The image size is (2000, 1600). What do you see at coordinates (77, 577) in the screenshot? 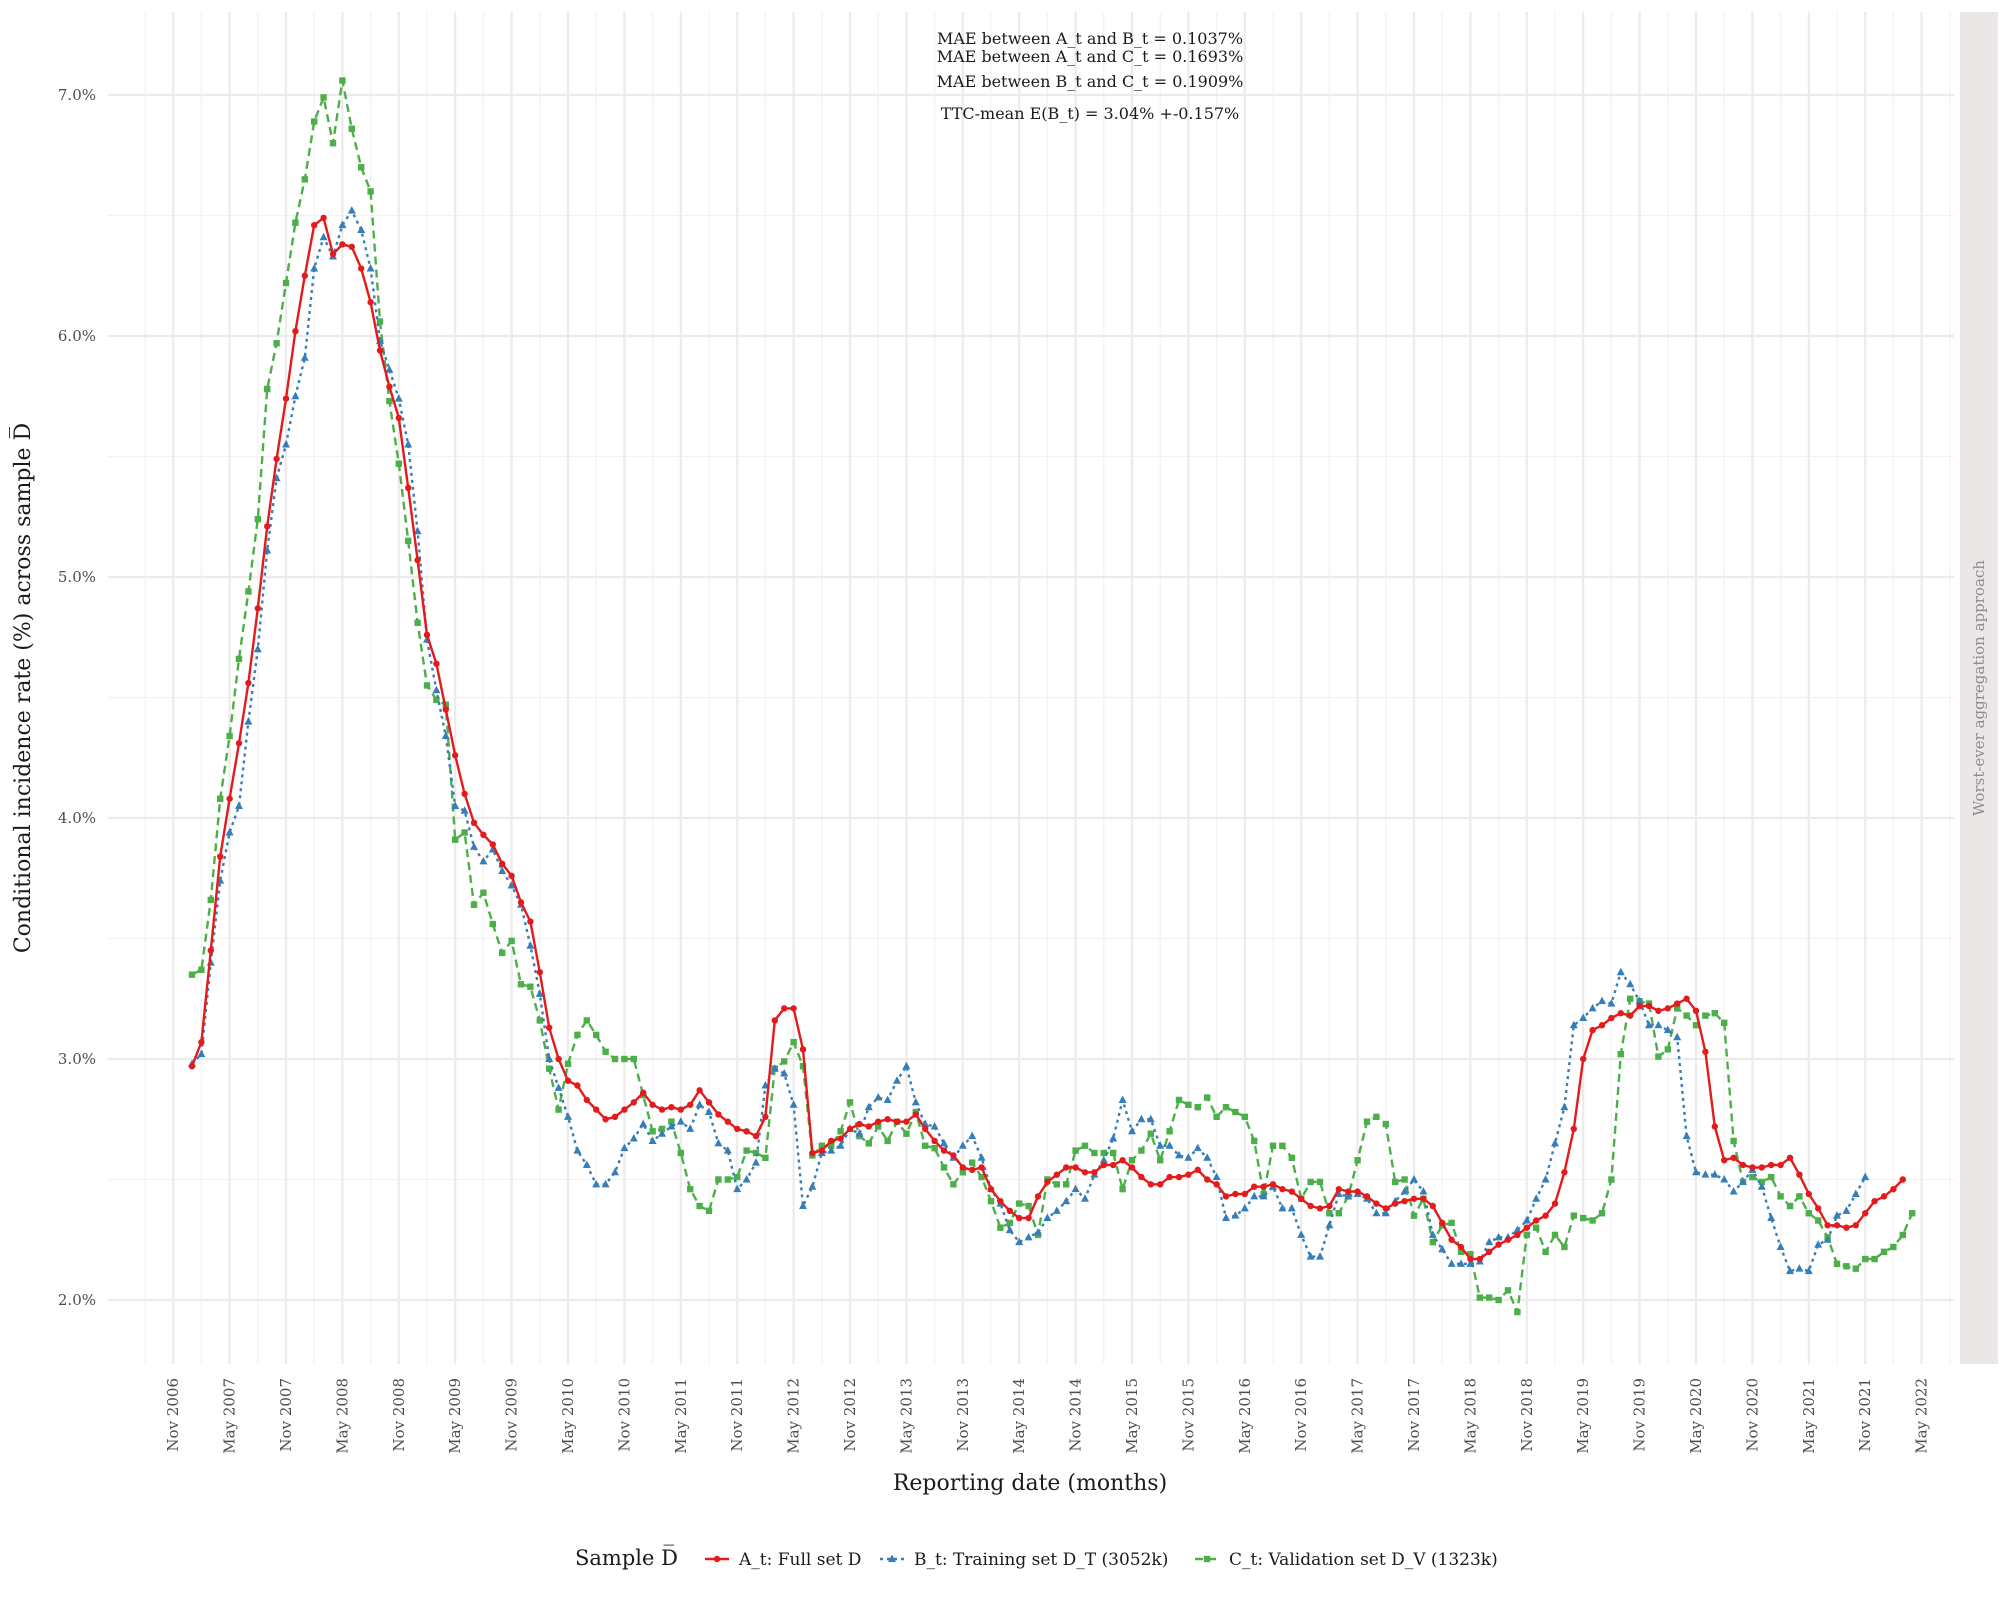
I see `y-tick-label: 5.0%` at bounding box center [77, 577].